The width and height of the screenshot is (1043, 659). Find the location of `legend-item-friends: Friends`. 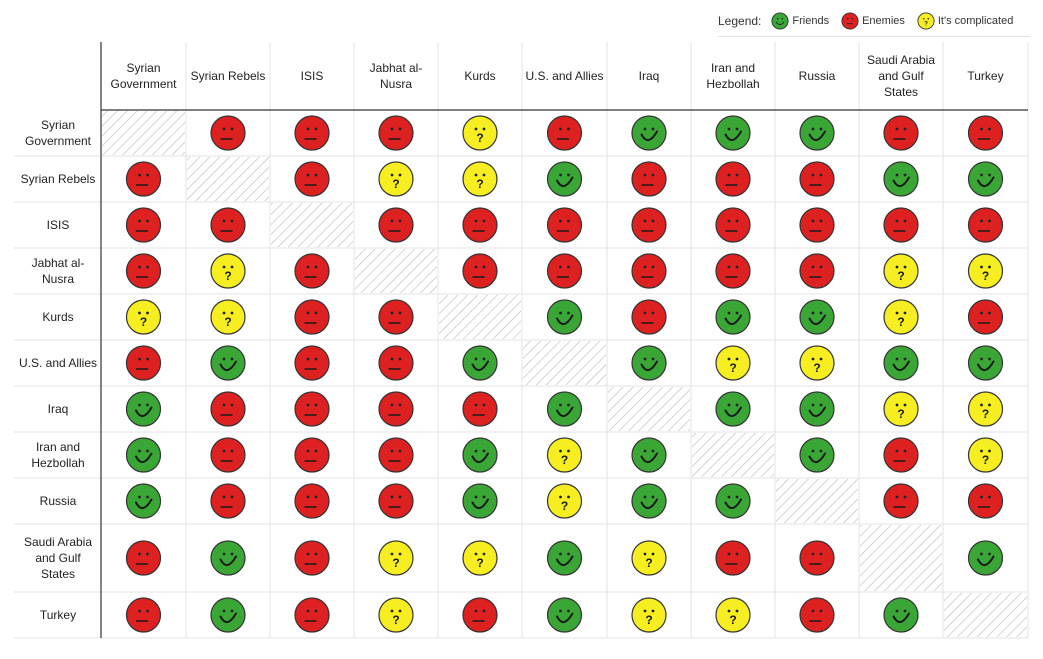

legend-item-friends: Friends is located at coordinates (800, 21).